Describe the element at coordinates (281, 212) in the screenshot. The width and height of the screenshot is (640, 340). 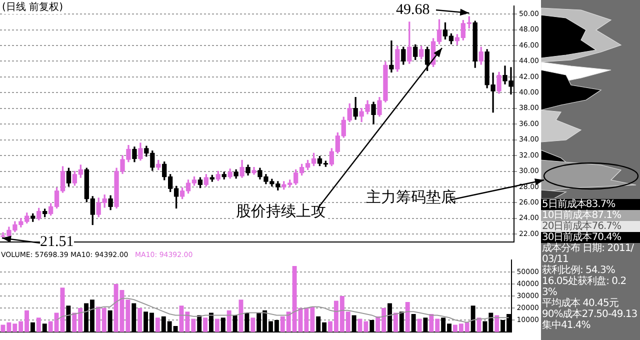
I see `annotation: 股价持续上攻` at that location.